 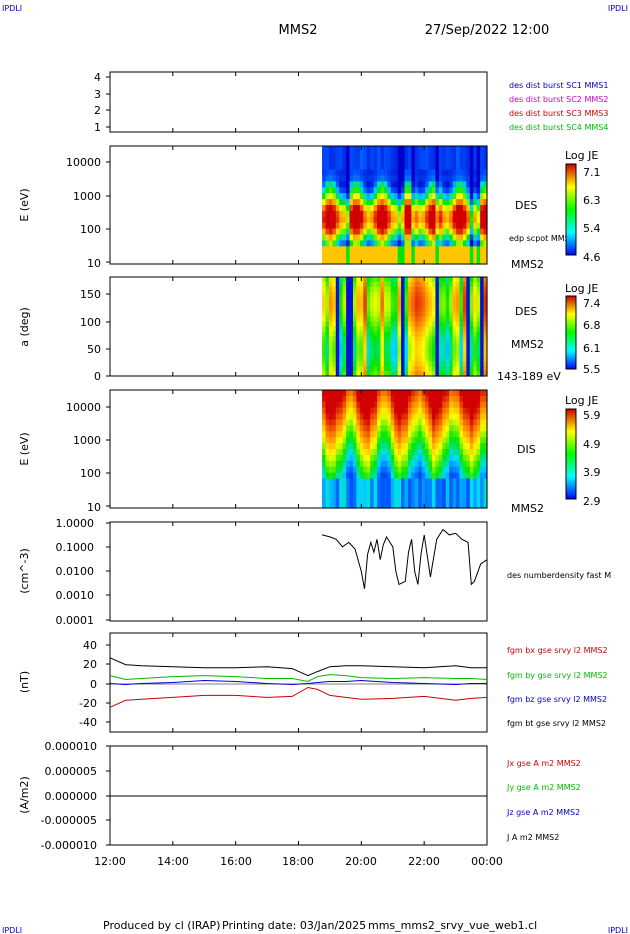 I want to click on instrument-label: DES, so click(x=526, y=311).